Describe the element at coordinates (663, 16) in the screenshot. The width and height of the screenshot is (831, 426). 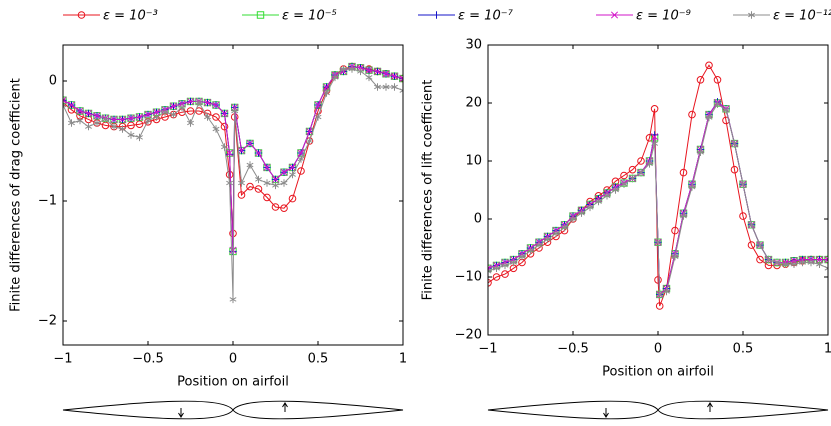
I see `legend-label: ε = 10⁻⁹` at that location.